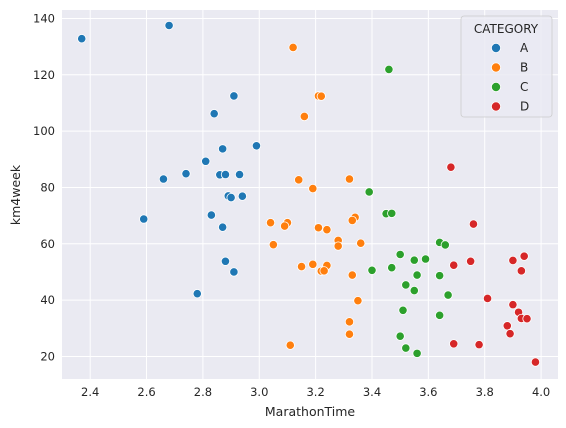 Image resolution: width=566 pixels, height=428 pixels. I want to click on legend-box, so click(506, 66).